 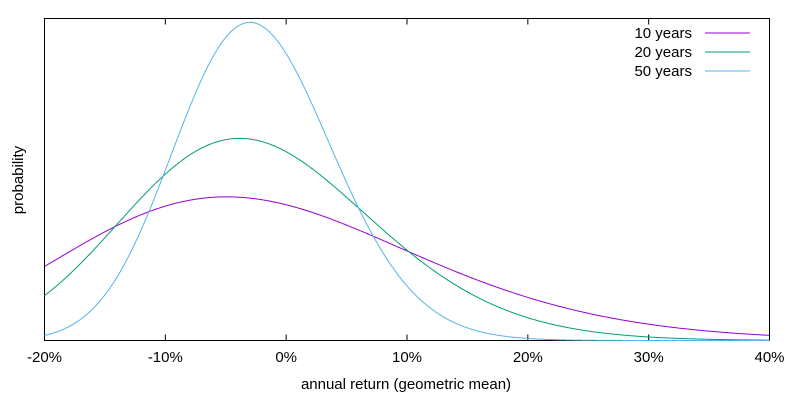 I want to click on legend-label: 50 years, so click(x=663, y=71).